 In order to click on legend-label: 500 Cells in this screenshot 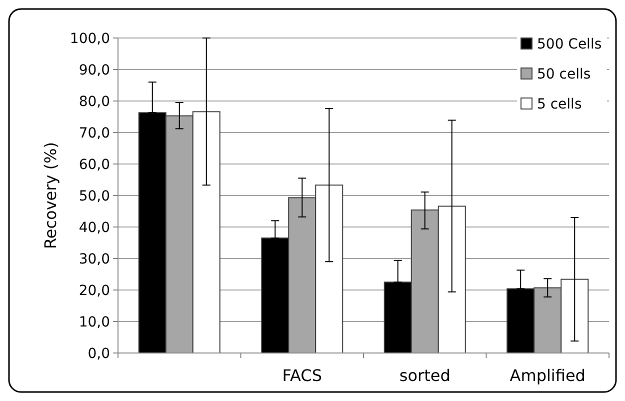, I will do `click(569, 44)`.